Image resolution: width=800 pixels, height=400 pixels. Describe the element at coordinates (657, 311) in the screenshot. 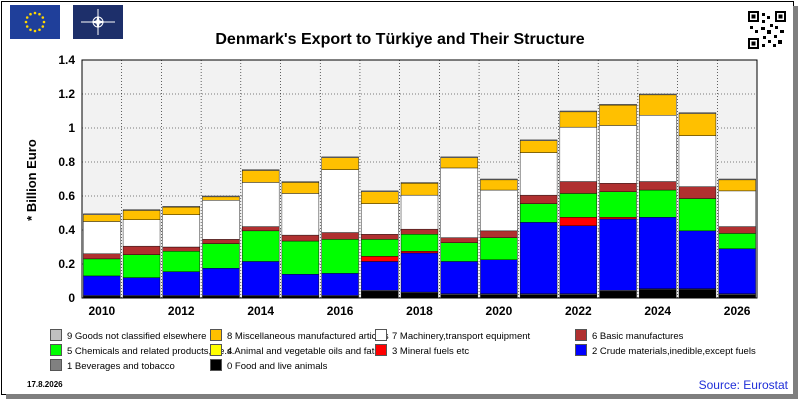

I see `x-tick-label: 2024` at that location.